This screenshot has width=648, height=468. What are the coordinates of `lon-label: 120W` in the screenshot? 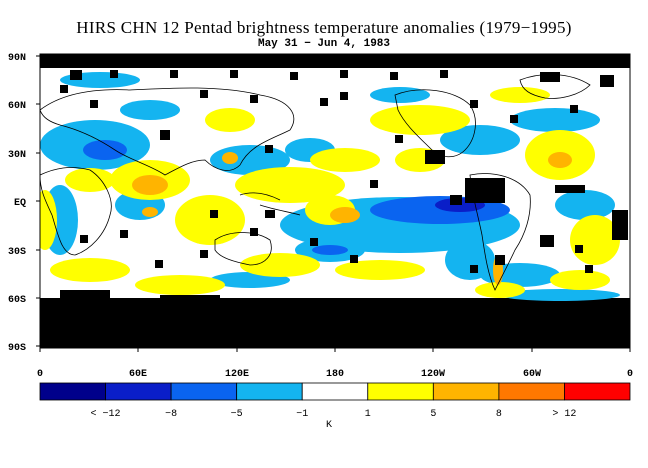 It's located at (433, 374).